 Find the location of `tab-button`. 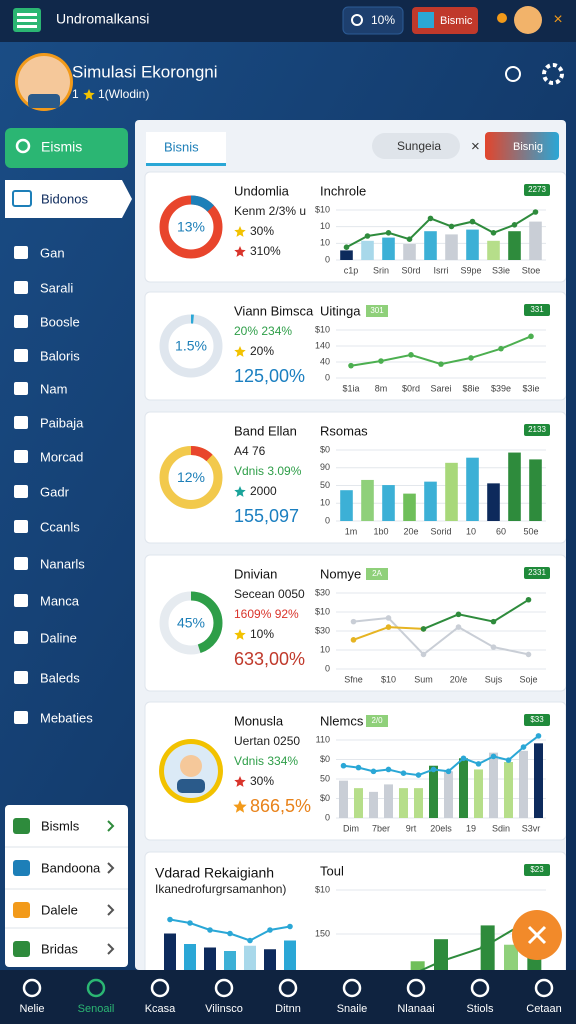

tab-button is located at coordinates (522, 146).